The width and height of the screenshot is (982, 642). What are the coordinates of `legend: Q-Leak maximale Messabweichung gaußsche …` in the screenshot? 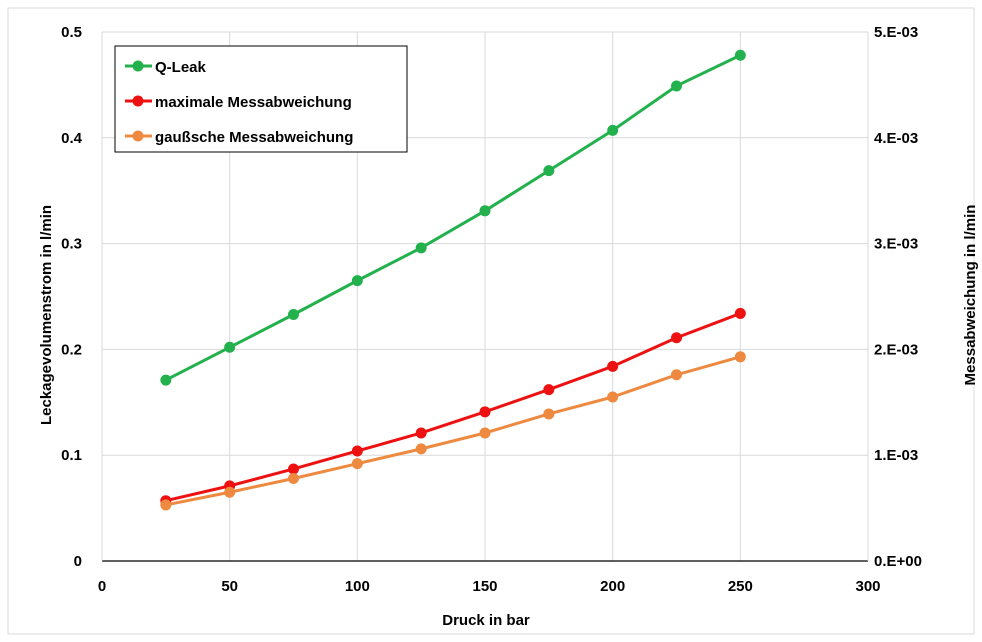 It's located at (261, 99).